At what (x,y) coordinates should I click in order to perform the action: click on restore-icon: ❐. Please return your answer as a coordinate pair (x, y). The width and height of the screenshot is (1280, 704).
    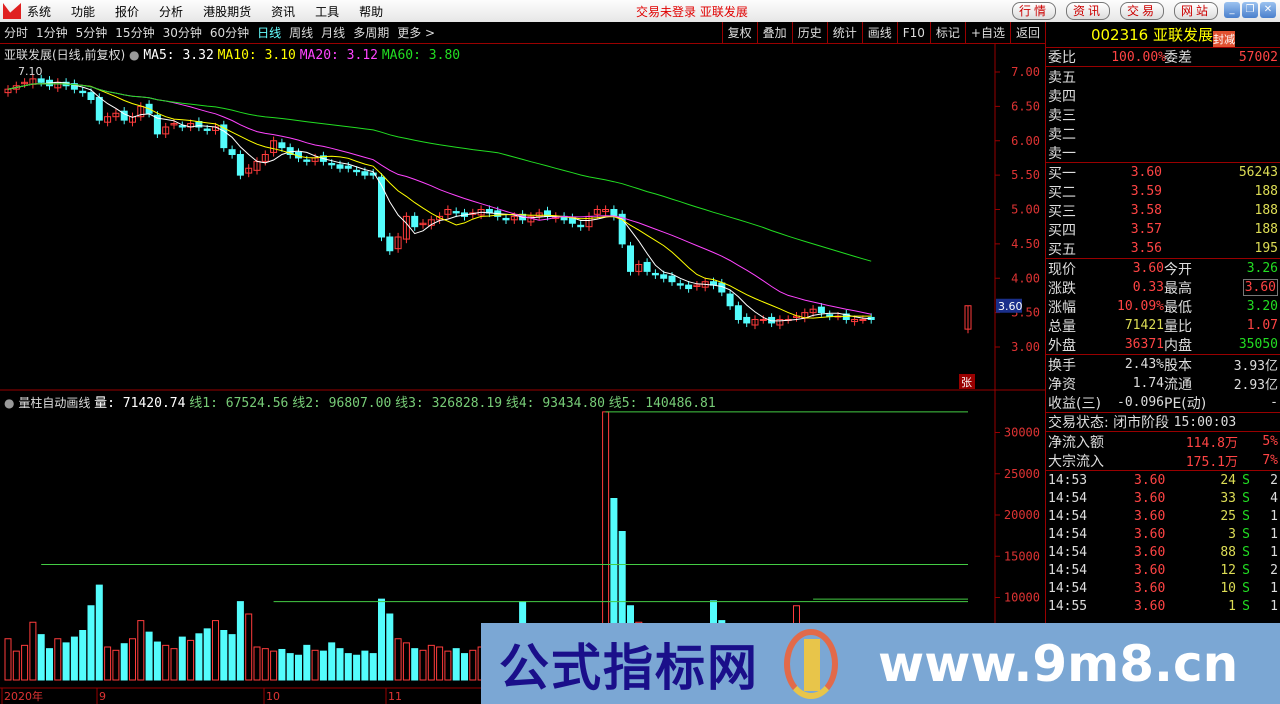
    Looking at the image, I should click on (1250, 10).